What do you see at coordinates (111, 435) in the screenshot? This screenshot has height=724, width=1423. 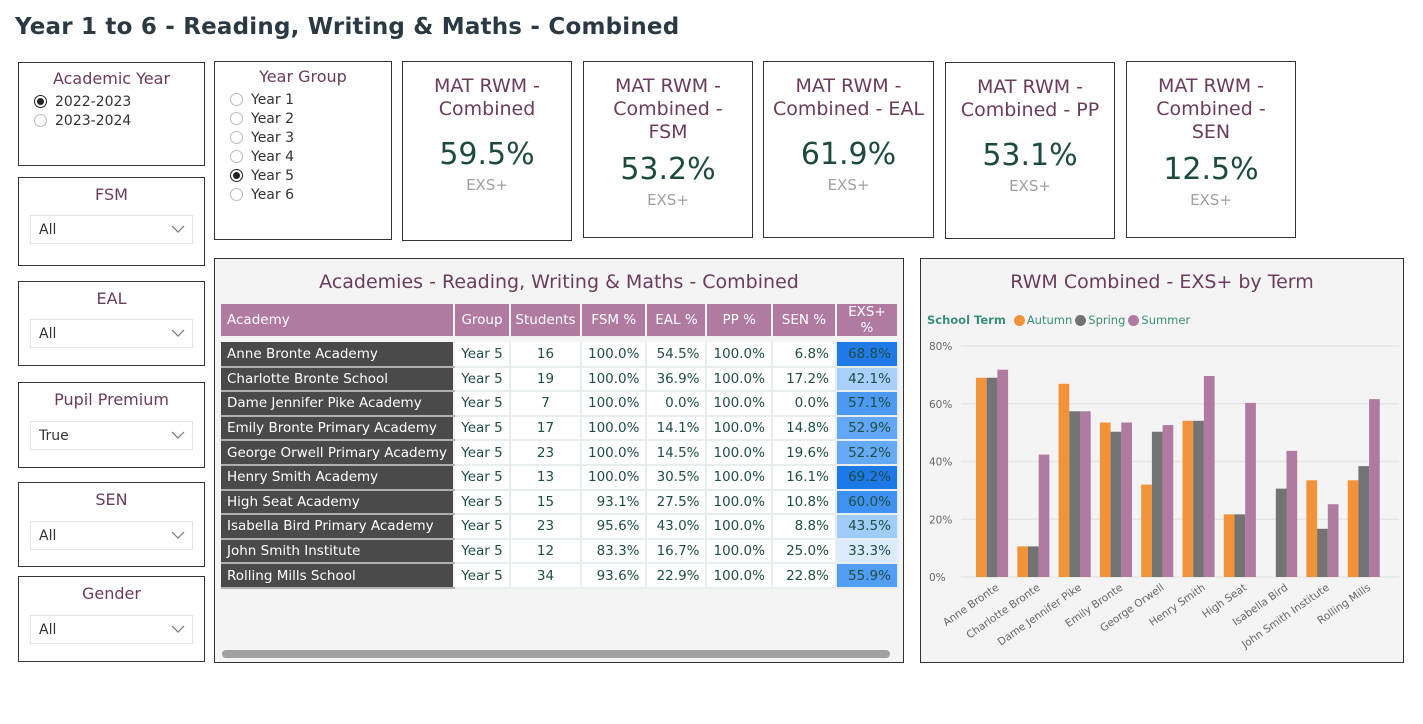 I see `pupil-premium-dropdown: True` at bounding box center [111, 435].